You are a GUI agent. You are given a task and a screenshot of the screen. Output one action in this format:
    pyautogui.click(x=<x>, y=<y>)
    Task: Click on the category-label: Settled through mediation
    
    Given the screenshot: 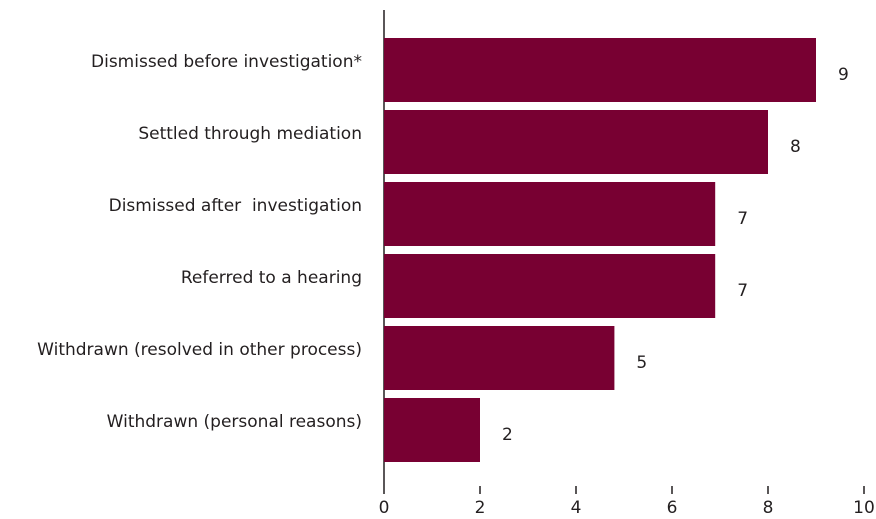 What is the action you would take?
    pyautogui.click(x=250, y=134)
    